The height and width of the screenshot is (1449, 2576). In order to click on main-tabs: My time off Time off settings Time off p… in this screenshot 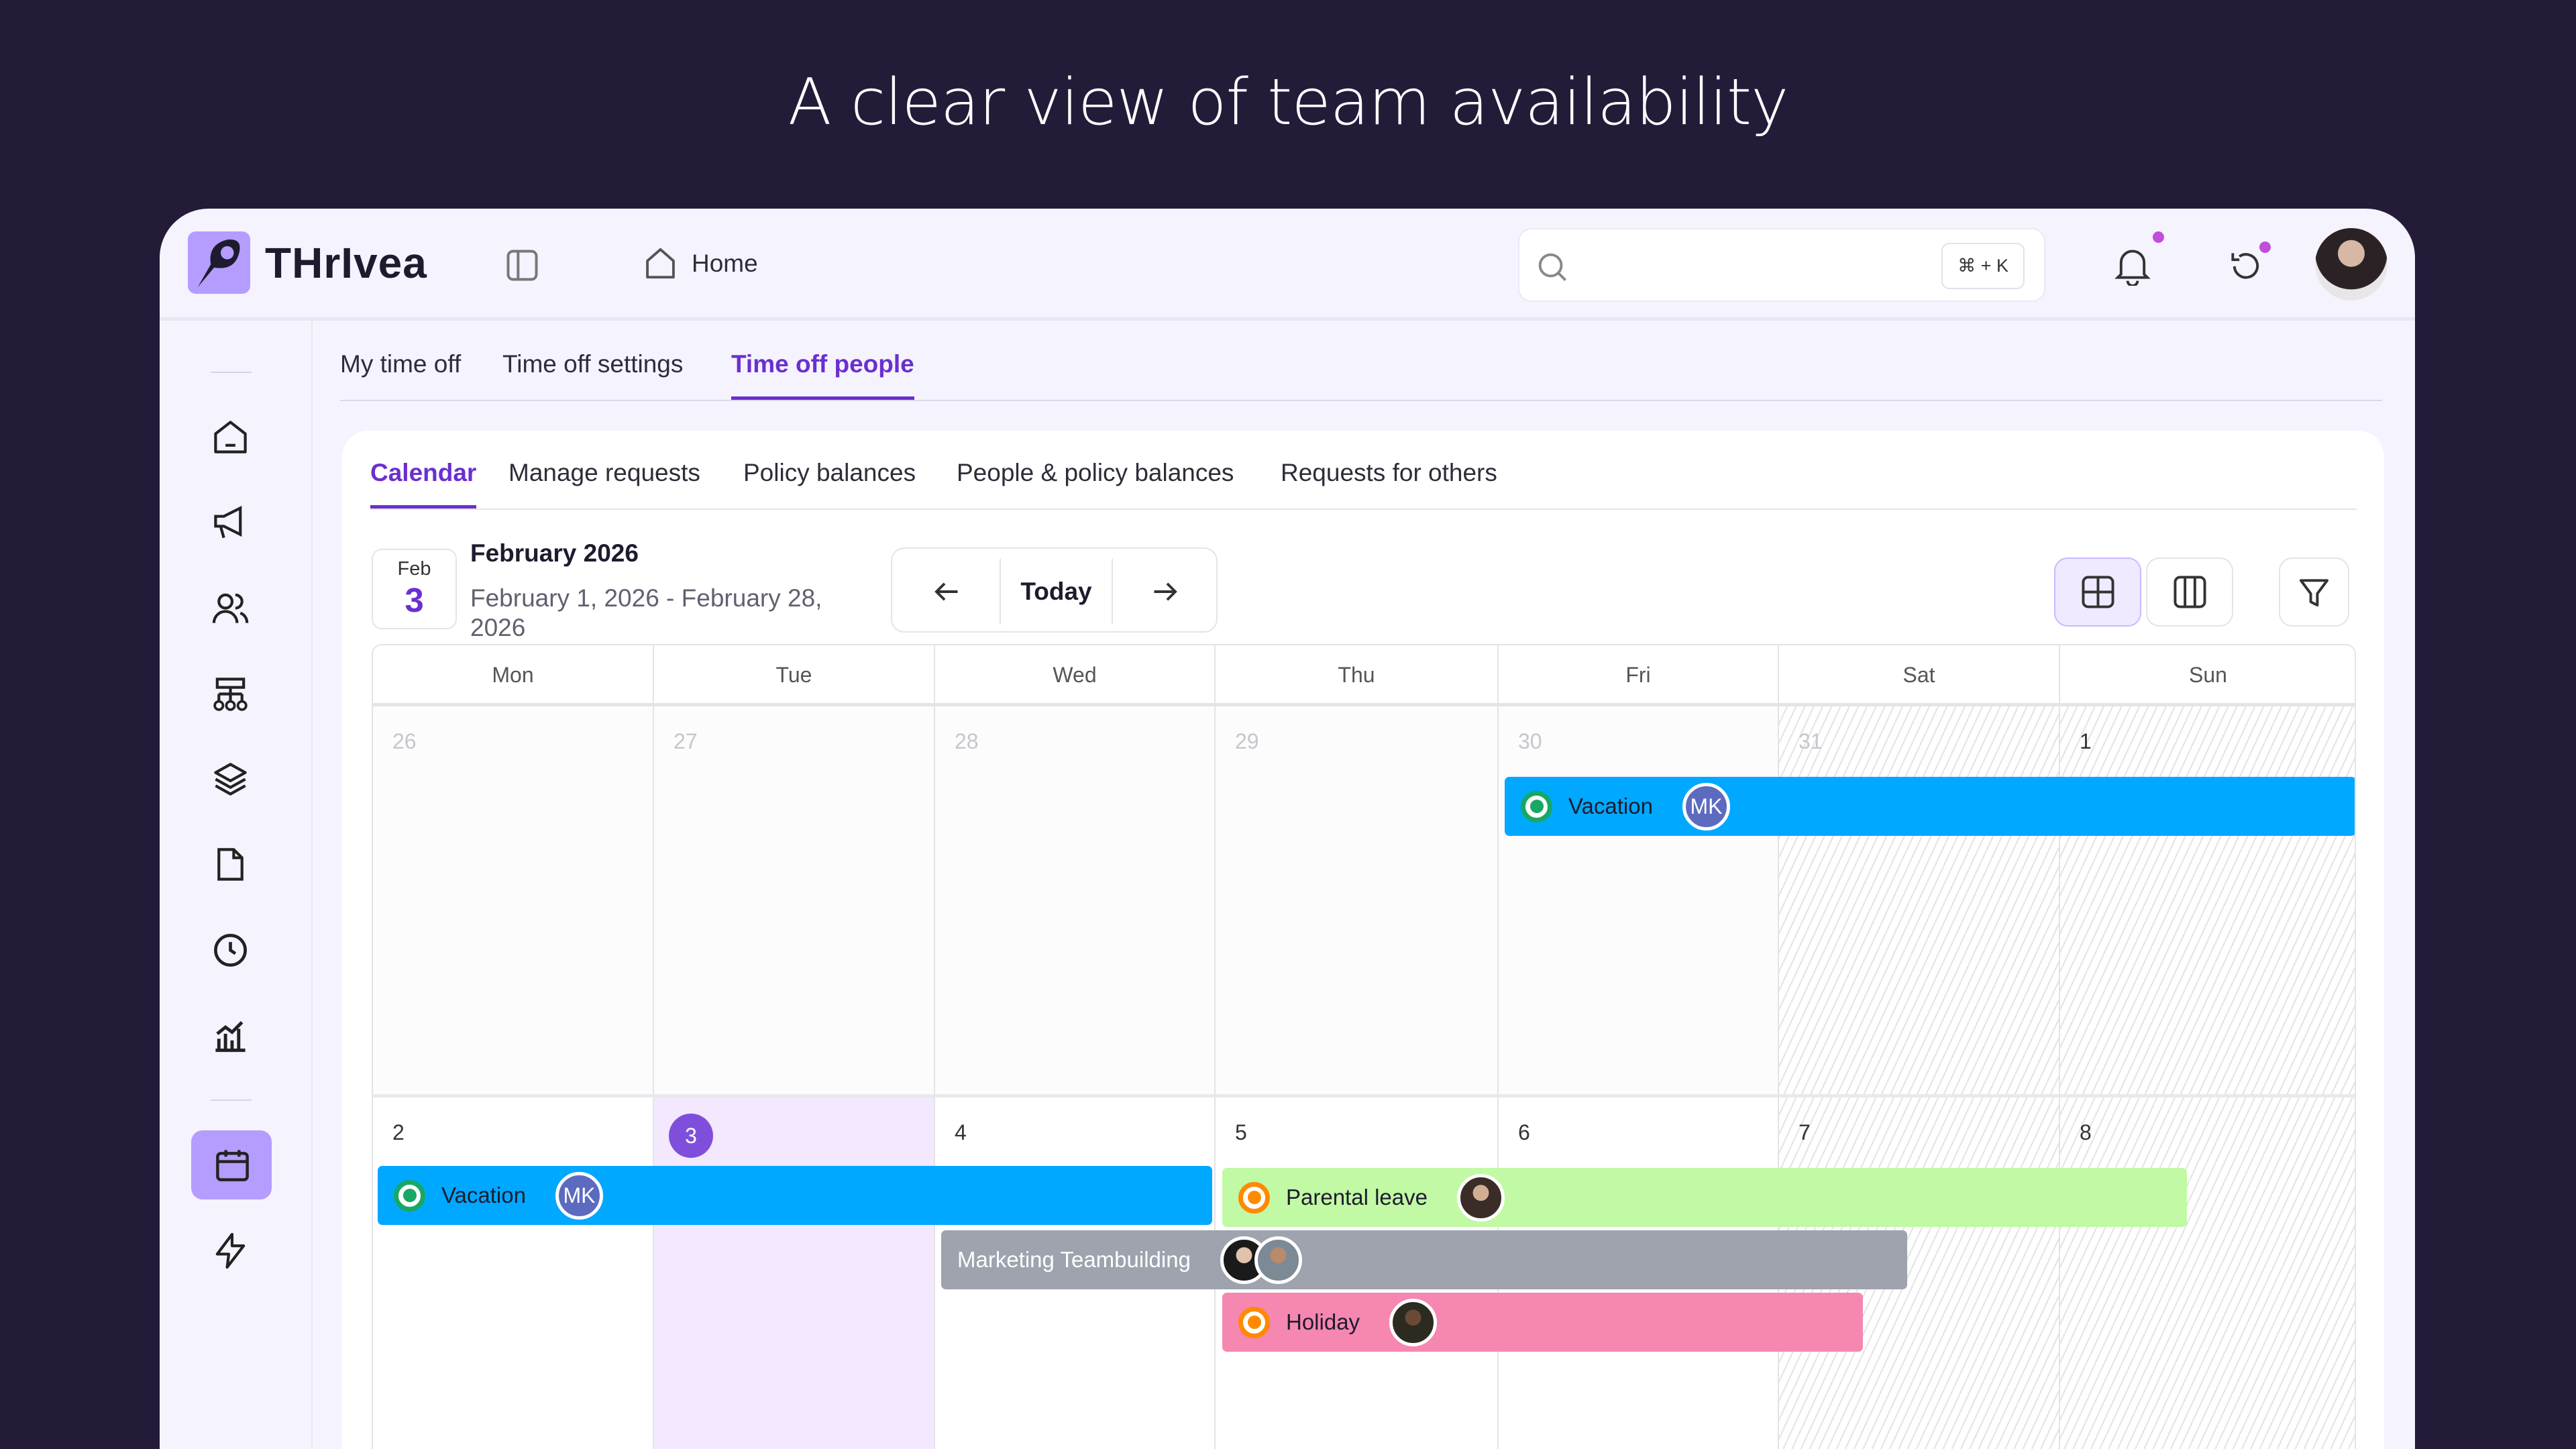, I will do `click(1361, 375)`.